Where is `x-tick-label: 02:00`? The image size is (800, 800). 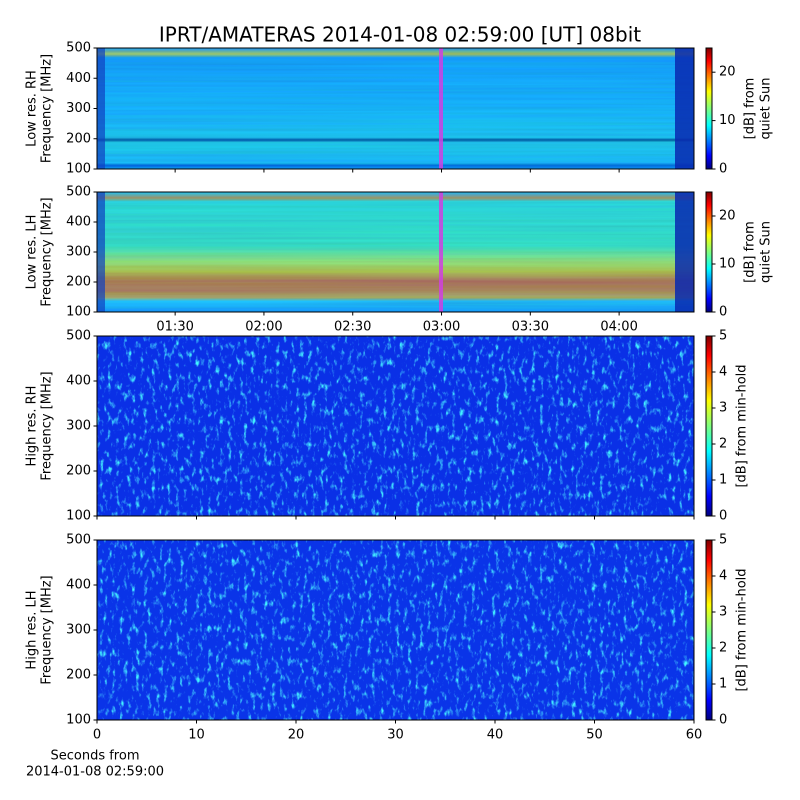
x-tick-label: 02:00 is located at coordinates (263, 327).